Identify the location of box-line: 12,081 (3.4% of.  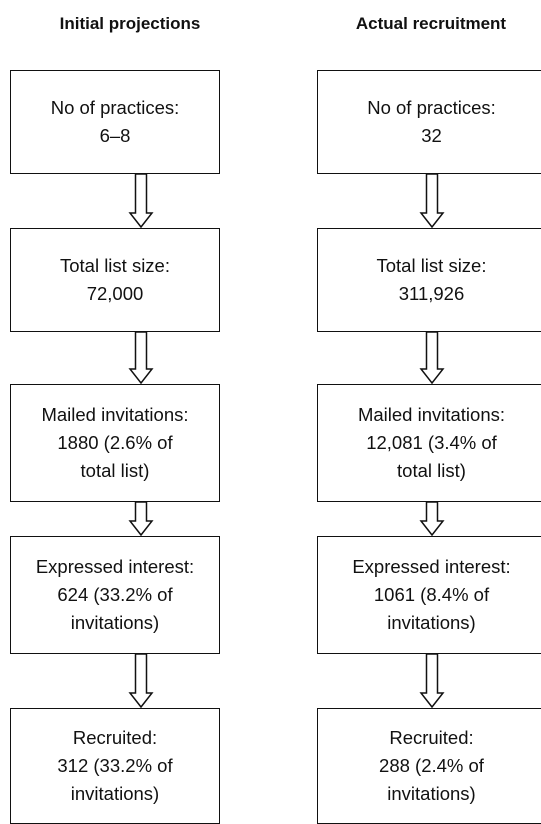
(431, 442).